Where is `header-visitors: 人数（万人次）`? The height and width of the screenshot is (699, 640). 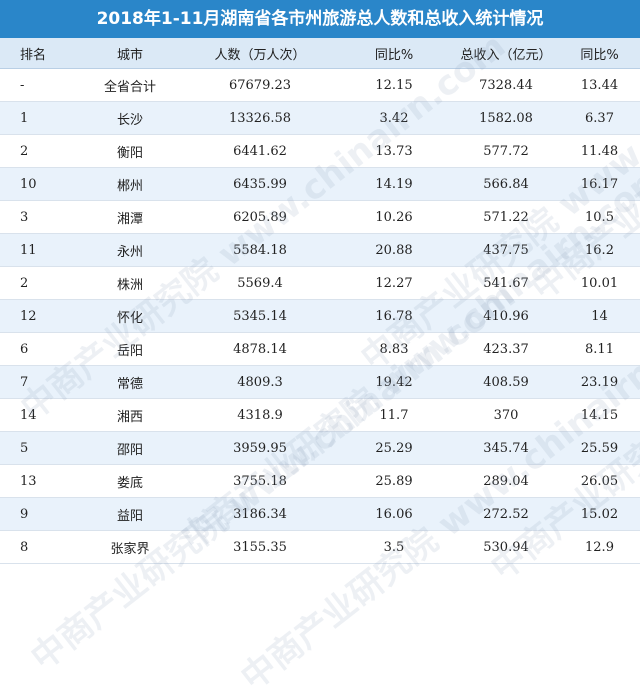
header-visitors: 人数（万人次） is located at coordinates (260, 53).